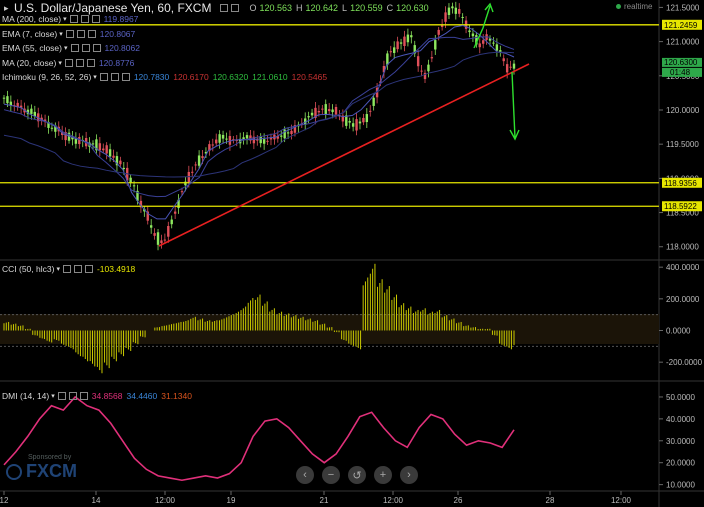 The height and width of the screenshot is (507, 704). What do you see at coordinates (6, 8) in the screenshot?
I see `collapse-arrow-icon: ▸` at bounding box center [6, 8].